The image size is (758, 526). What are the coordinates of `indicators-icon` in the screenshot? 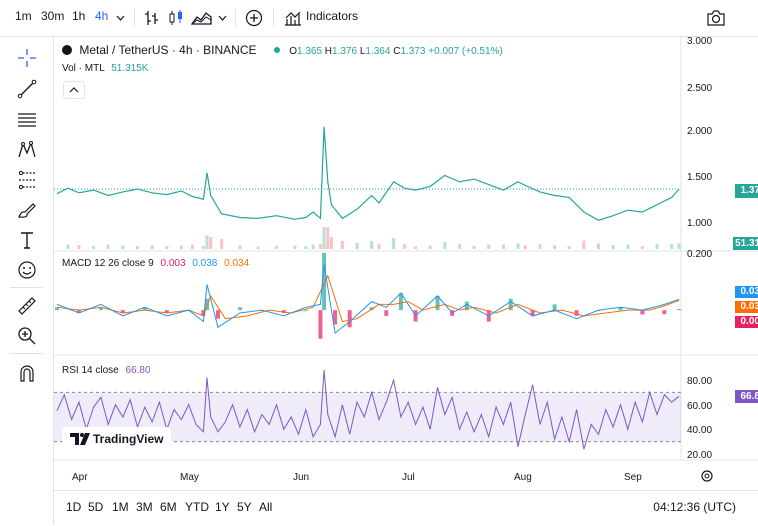 It's located at (293, 18).